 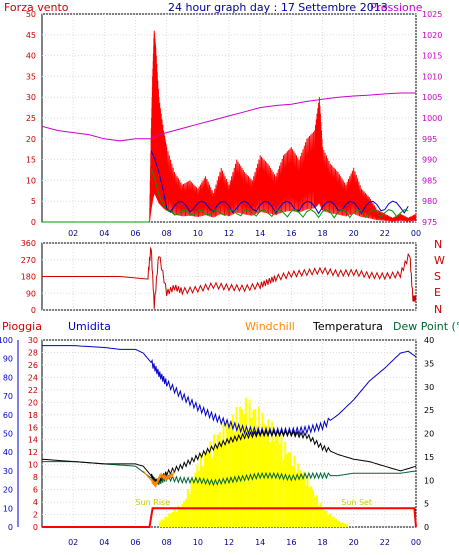 What do you see at coordinates (33, 310) in the screenshot?
I see `direction-tick-label: 0` at bounding box center [33, 310].